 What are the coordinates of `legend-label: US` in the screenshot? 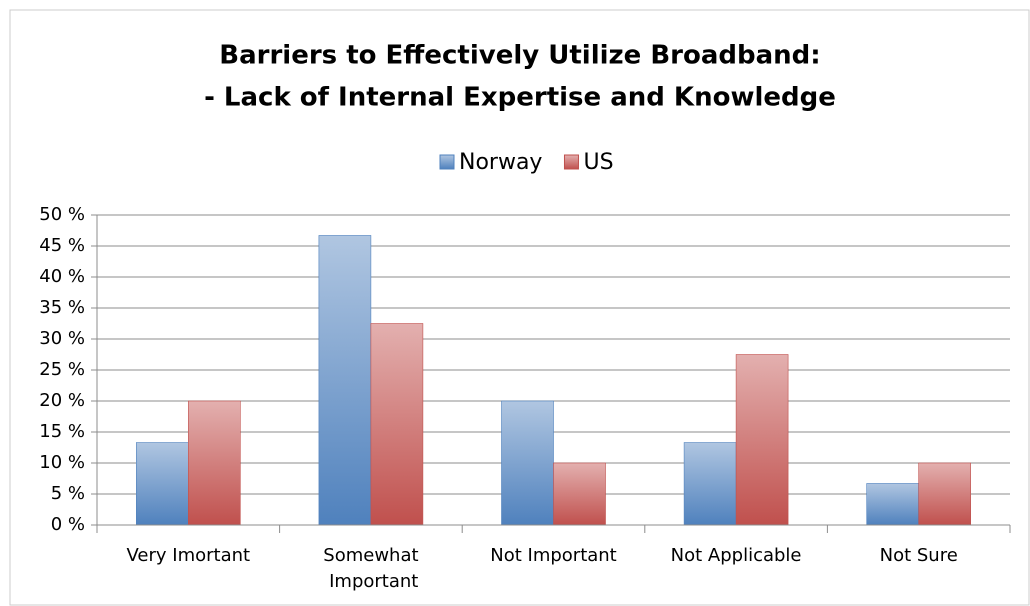 It's located at (598, 162).